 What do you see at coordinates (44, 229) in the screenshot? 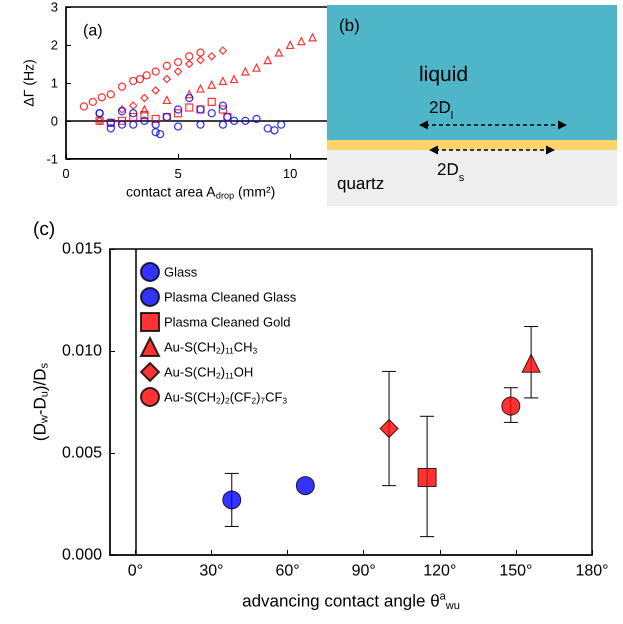
I see `chart-title: (c)` at bounding box center [44, 229].